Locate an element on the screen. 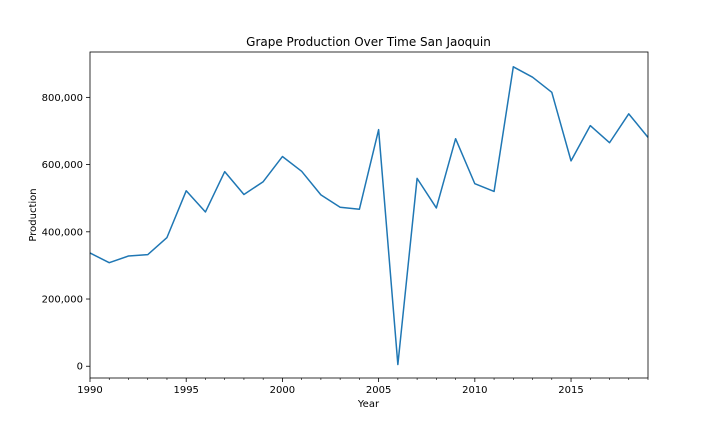  x-tick-label: 2015 is located at coordinates (570, 390).